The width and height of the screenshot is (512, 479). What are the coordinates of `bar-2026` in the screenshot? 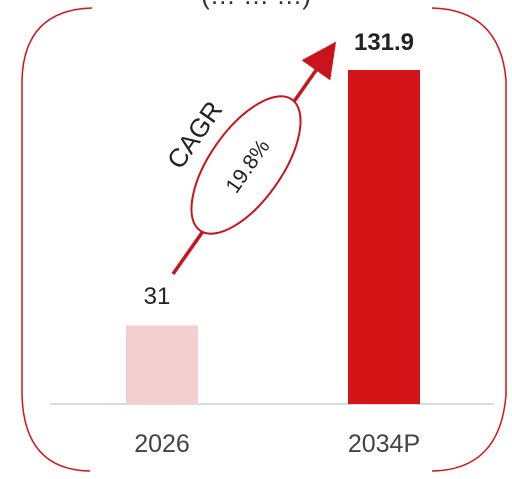 It's located at (162, 364).